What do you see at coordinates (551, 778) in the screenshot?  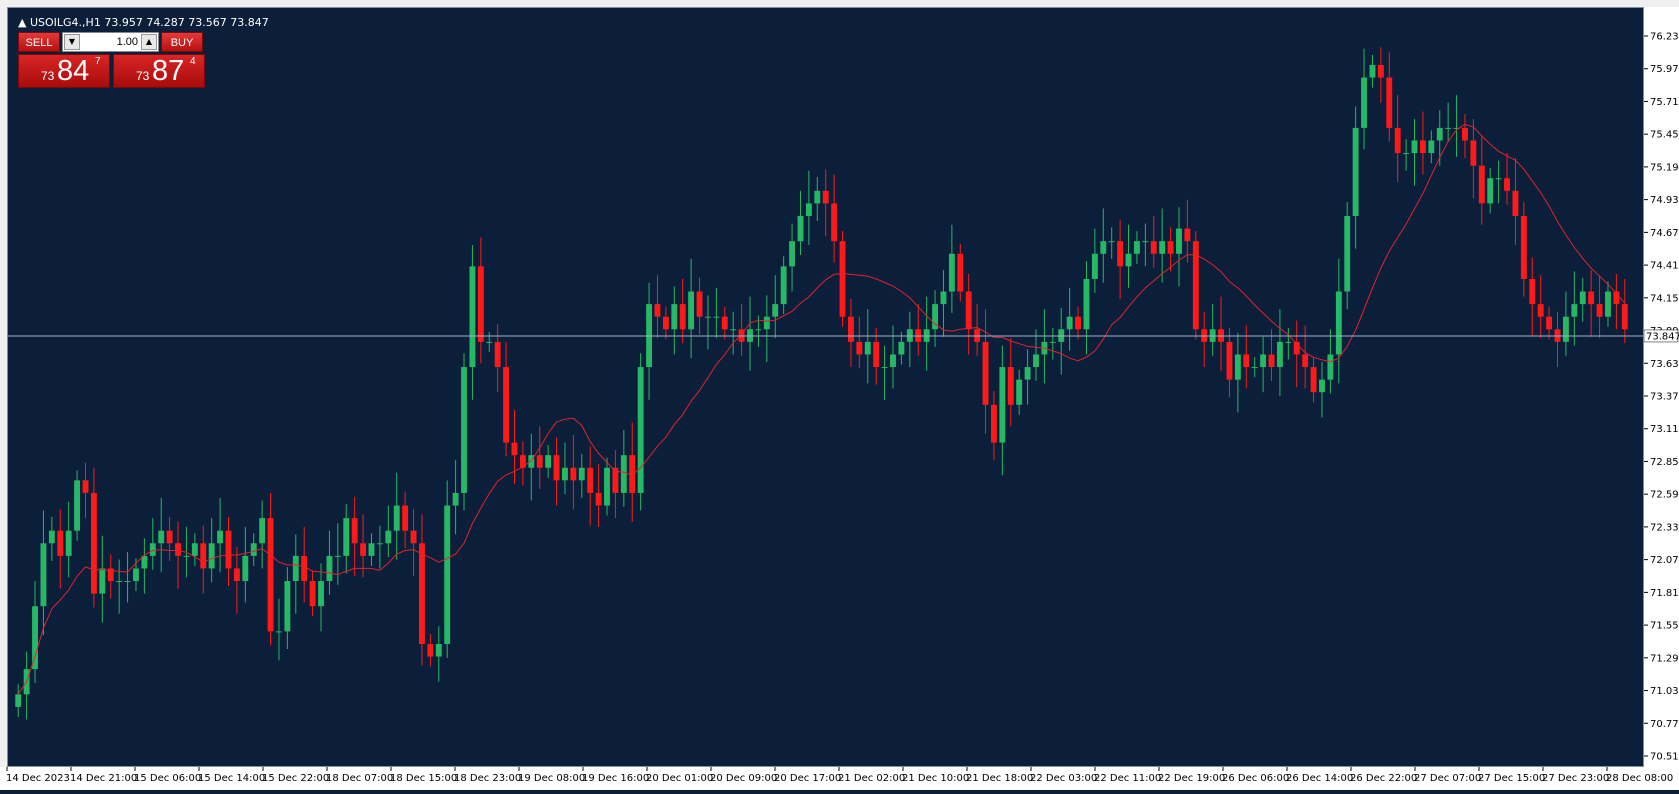 I see `time-tick-label: 19 Dec 08:00` at bounding box center [551, 778].